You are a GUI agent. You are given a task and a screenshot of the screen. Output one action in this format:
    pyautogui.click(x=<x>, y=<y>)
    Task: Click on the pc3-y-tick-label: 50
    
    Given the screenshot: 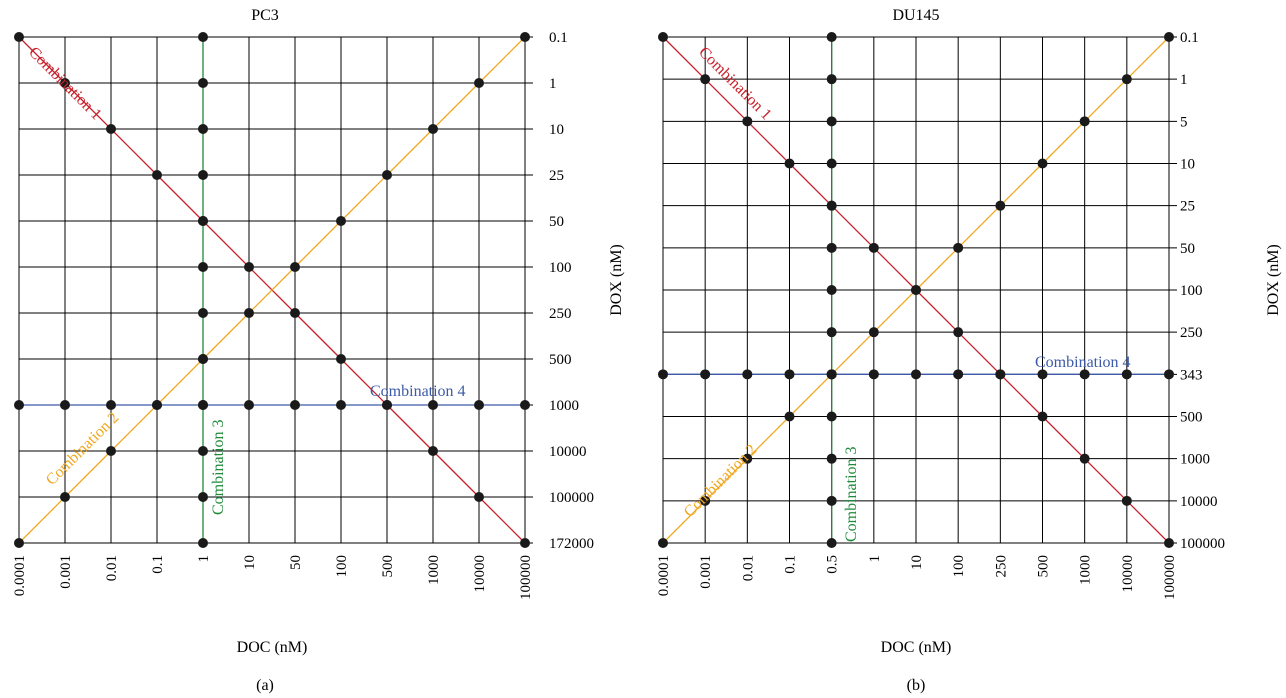 What is the action you would take?
    pyautogui.click(x=556, y=222)
    